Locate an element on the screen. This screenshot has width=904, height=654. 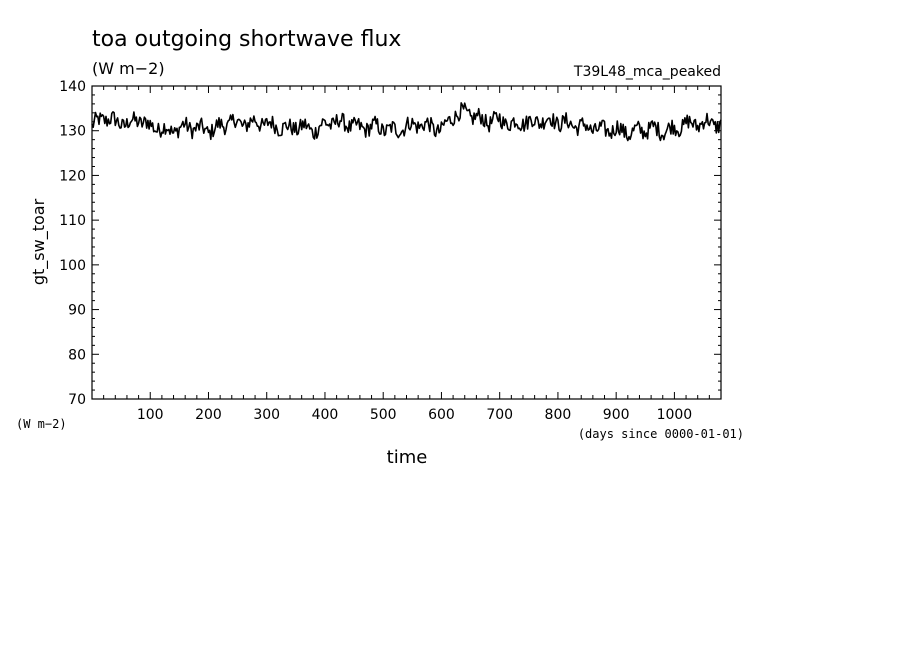
x-axis-label: time is located at coordinates (407, 457).